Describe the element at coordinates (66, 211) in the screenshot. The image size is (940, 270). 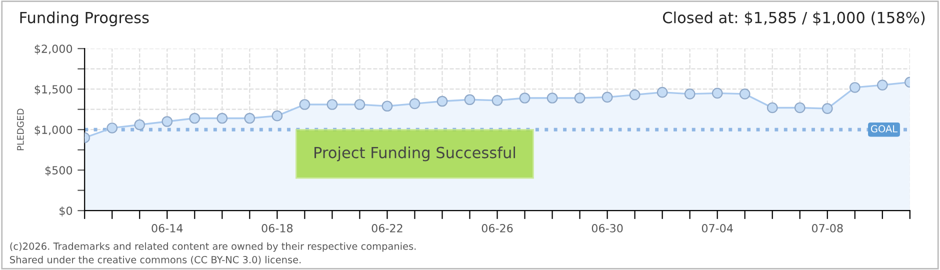
I see `y-tick-label: $0` at that location.